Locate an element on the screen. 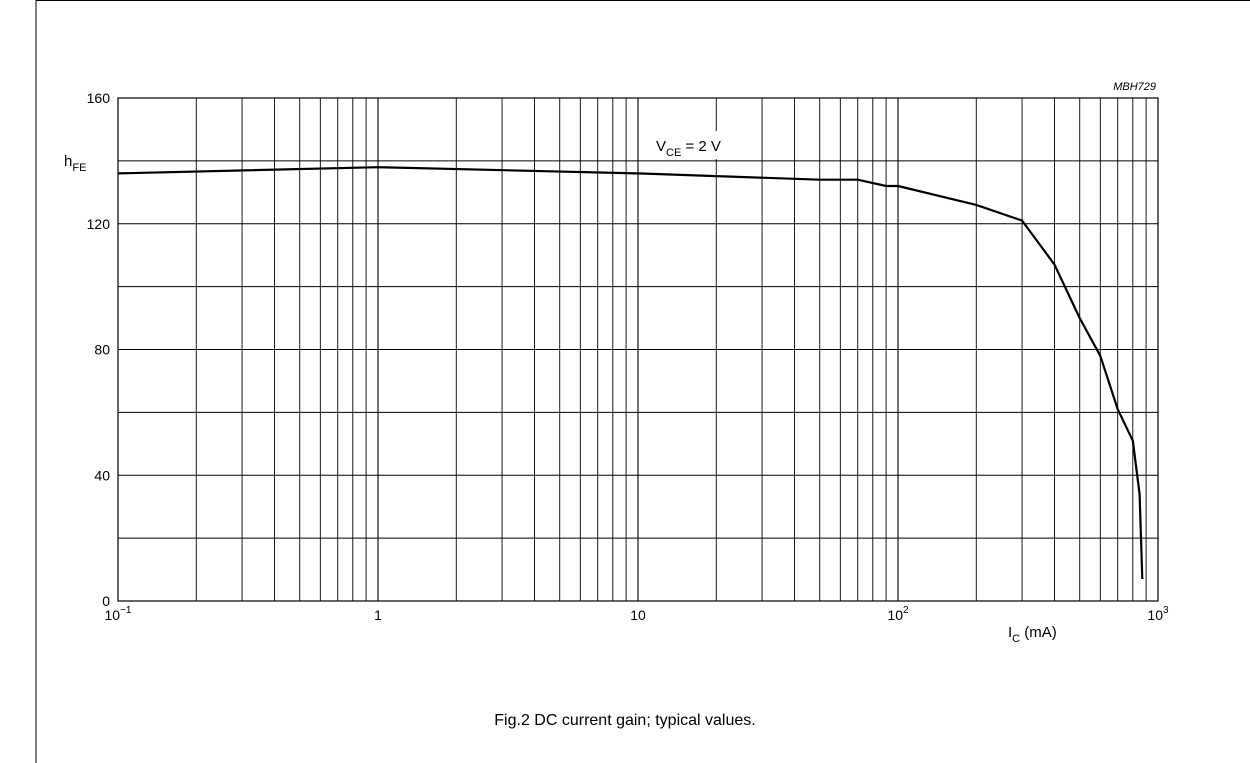  x-tick-label: 10² is located at coordinates (898, 614).